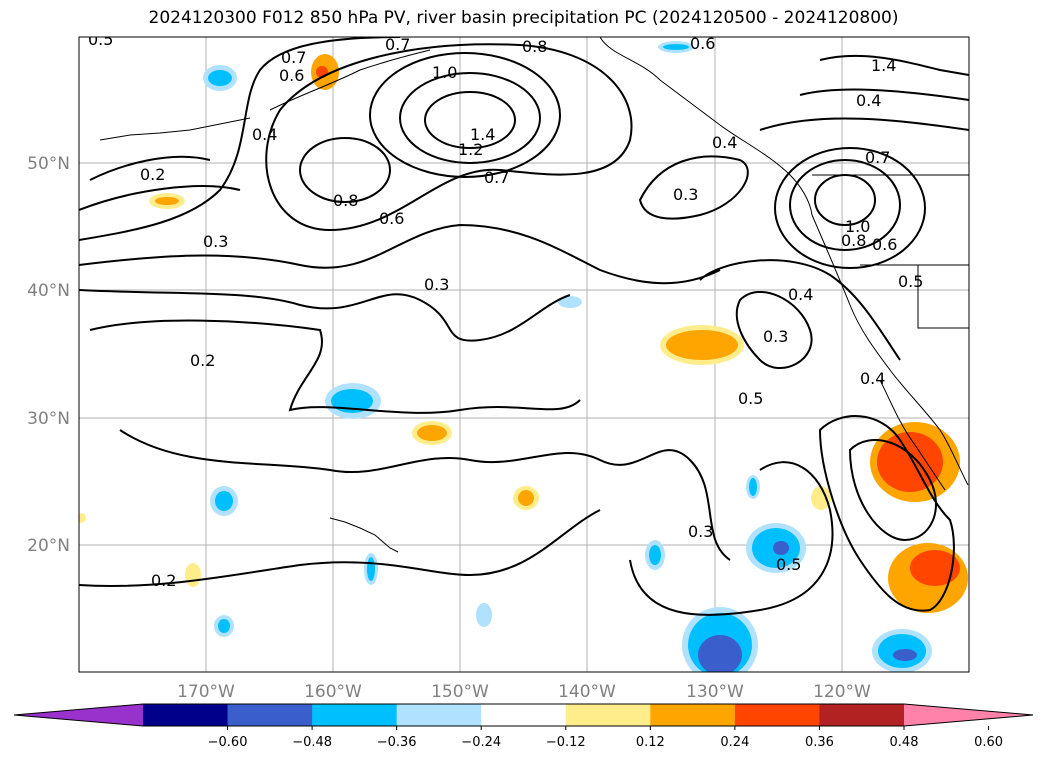  What do you see at coordinates (734, 742) in the screenshot?
I see `colorbar-tick-label: 0.24` at bounding box center [734, 742].